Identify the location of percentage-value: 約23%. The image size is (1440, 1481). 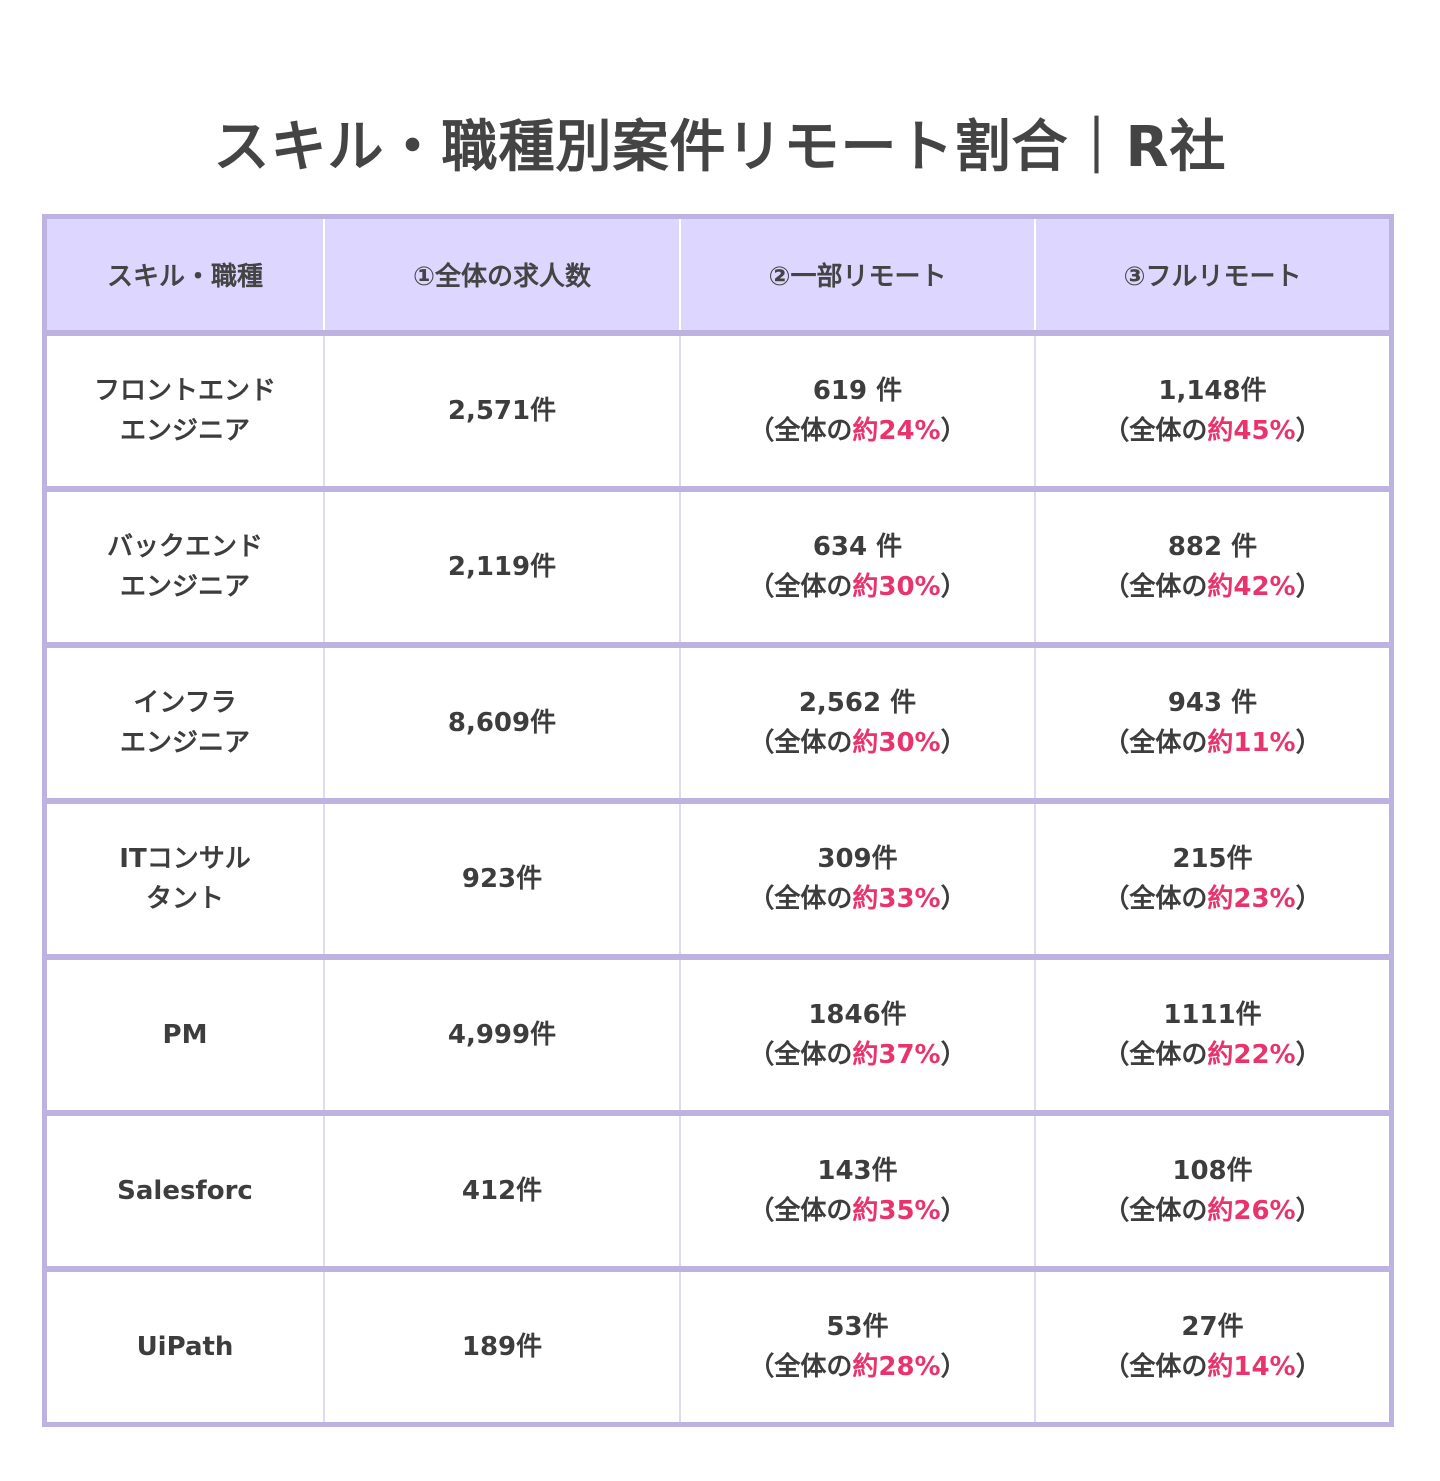
(1251, 899).